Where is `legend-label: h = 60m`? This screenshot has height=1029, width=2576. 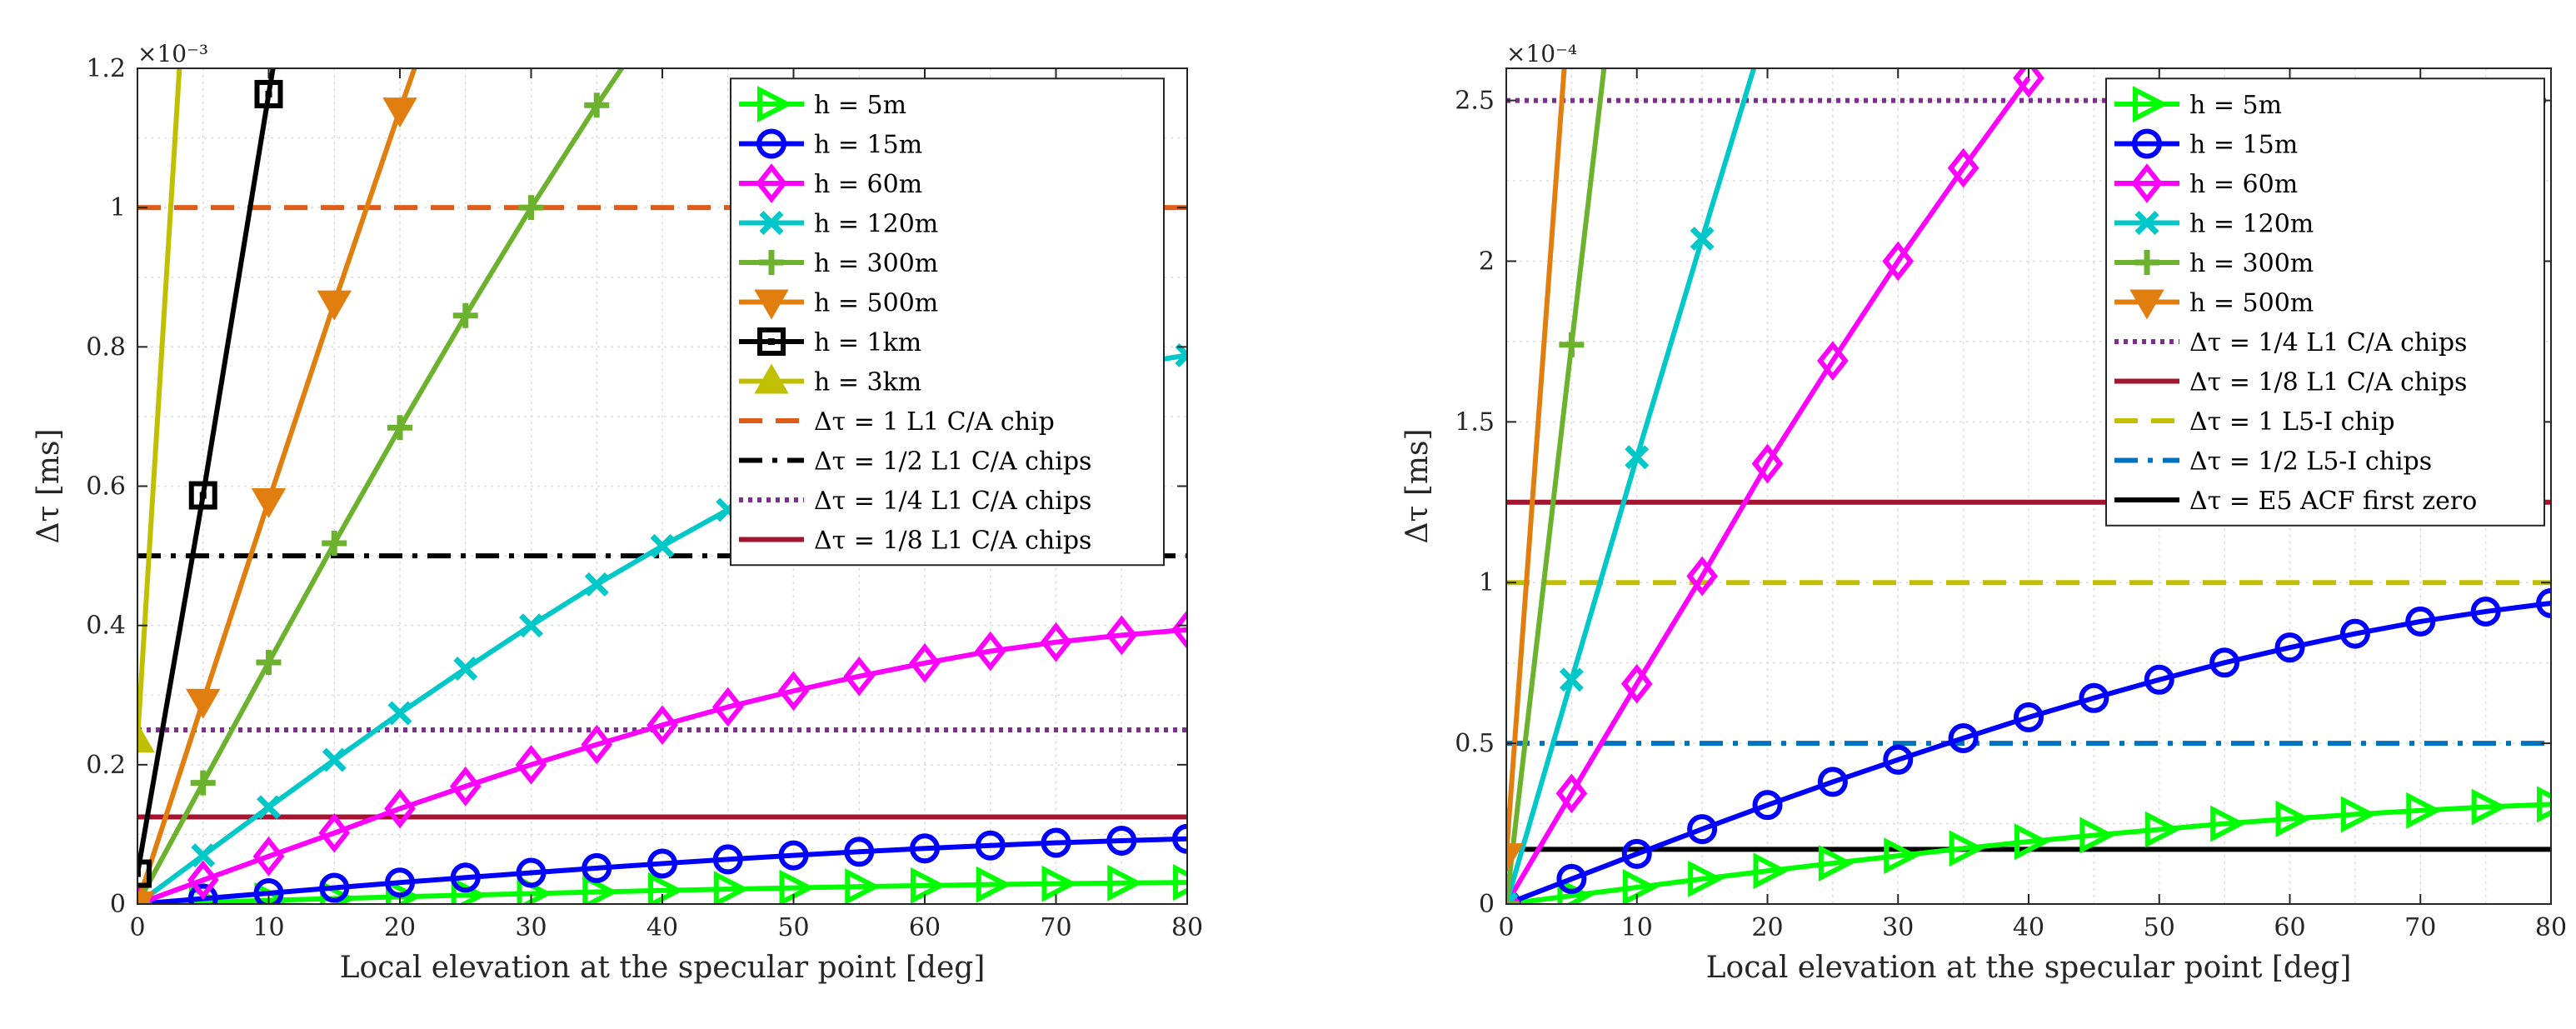 legend-label: h = 60m is located at coordinates (2243, 185).